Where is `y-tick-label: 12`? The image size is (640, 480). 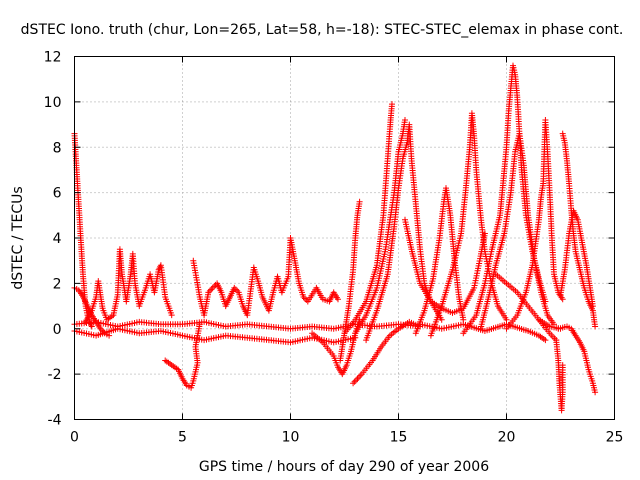
y-tick-label: 12 is located at coordinates (53, 58).